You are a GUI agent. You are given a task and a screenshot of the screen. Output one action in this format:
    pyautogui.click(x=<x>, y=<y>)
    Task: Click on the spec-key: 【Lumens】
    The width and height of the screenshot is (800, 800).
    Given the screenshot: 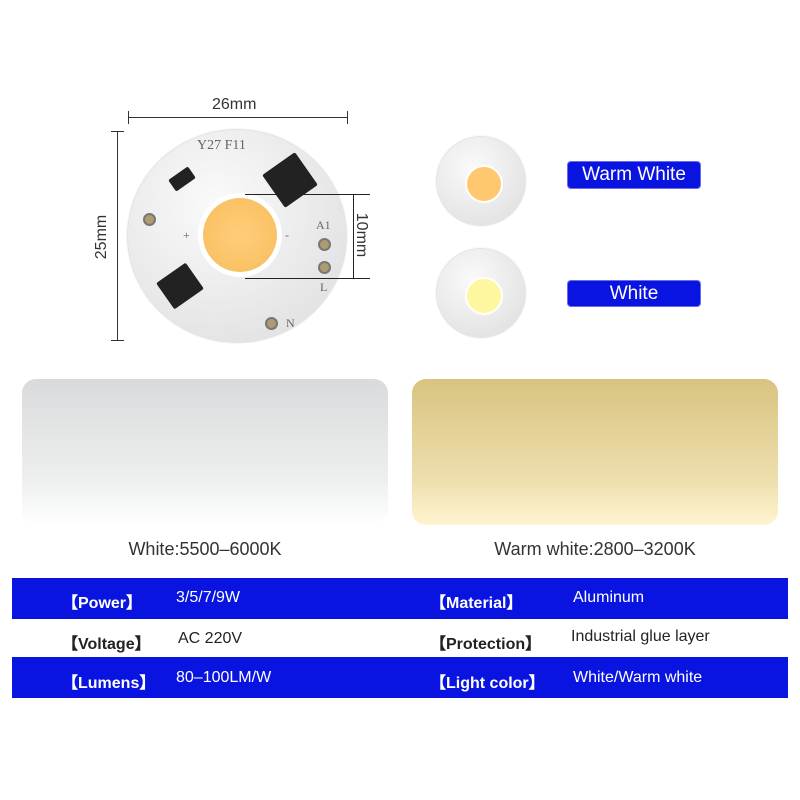 What is the action you would take?
    pyautogui.click(x=109, y=683)
    